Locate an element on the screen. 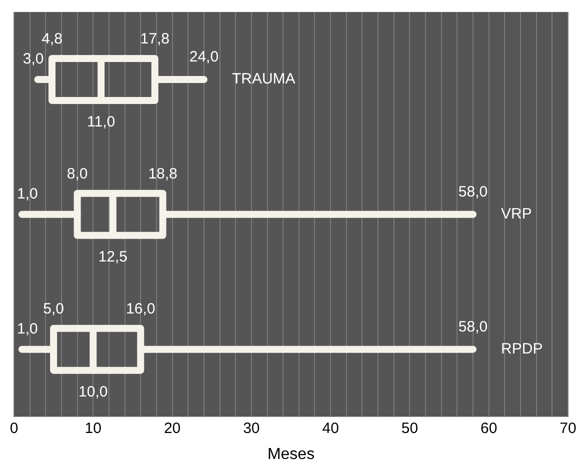  x-tick-label: 0 is located at coordinates (14, 428).